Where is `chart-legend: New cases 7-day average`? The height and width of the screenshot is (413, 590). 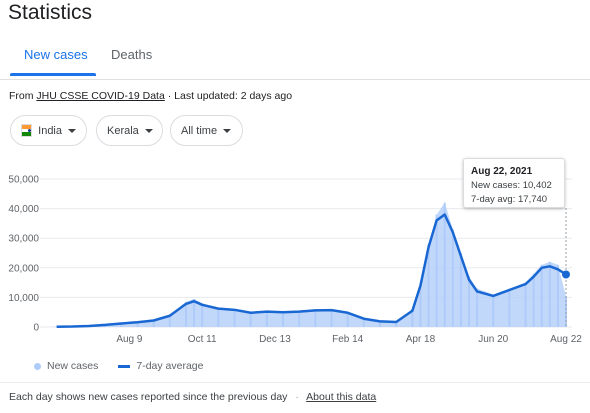
chart-legend: New cases 7-day average is located at coordinates (119, 366).